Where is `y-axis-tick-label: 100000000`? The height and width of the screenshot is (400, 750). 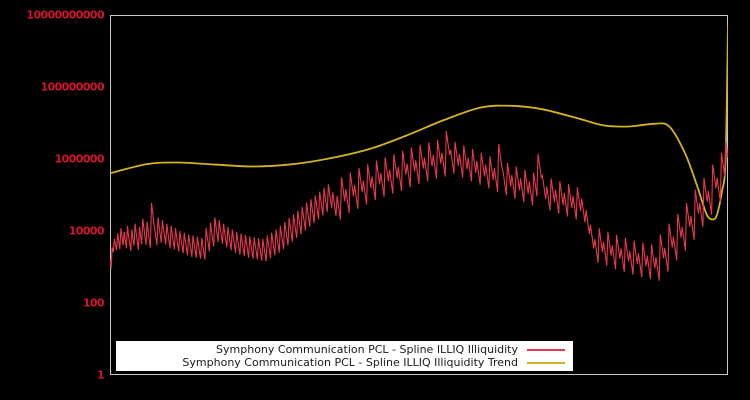 y-axis-tick-label: 100000000 is located at coordinates (72, 87).